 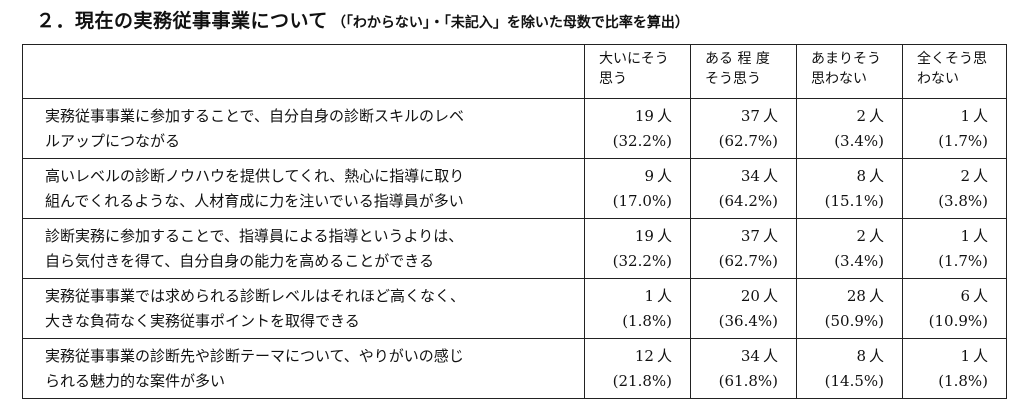 I want to click on response-value-cell: 34 人 (64.2%), so click(x=743, y=188).